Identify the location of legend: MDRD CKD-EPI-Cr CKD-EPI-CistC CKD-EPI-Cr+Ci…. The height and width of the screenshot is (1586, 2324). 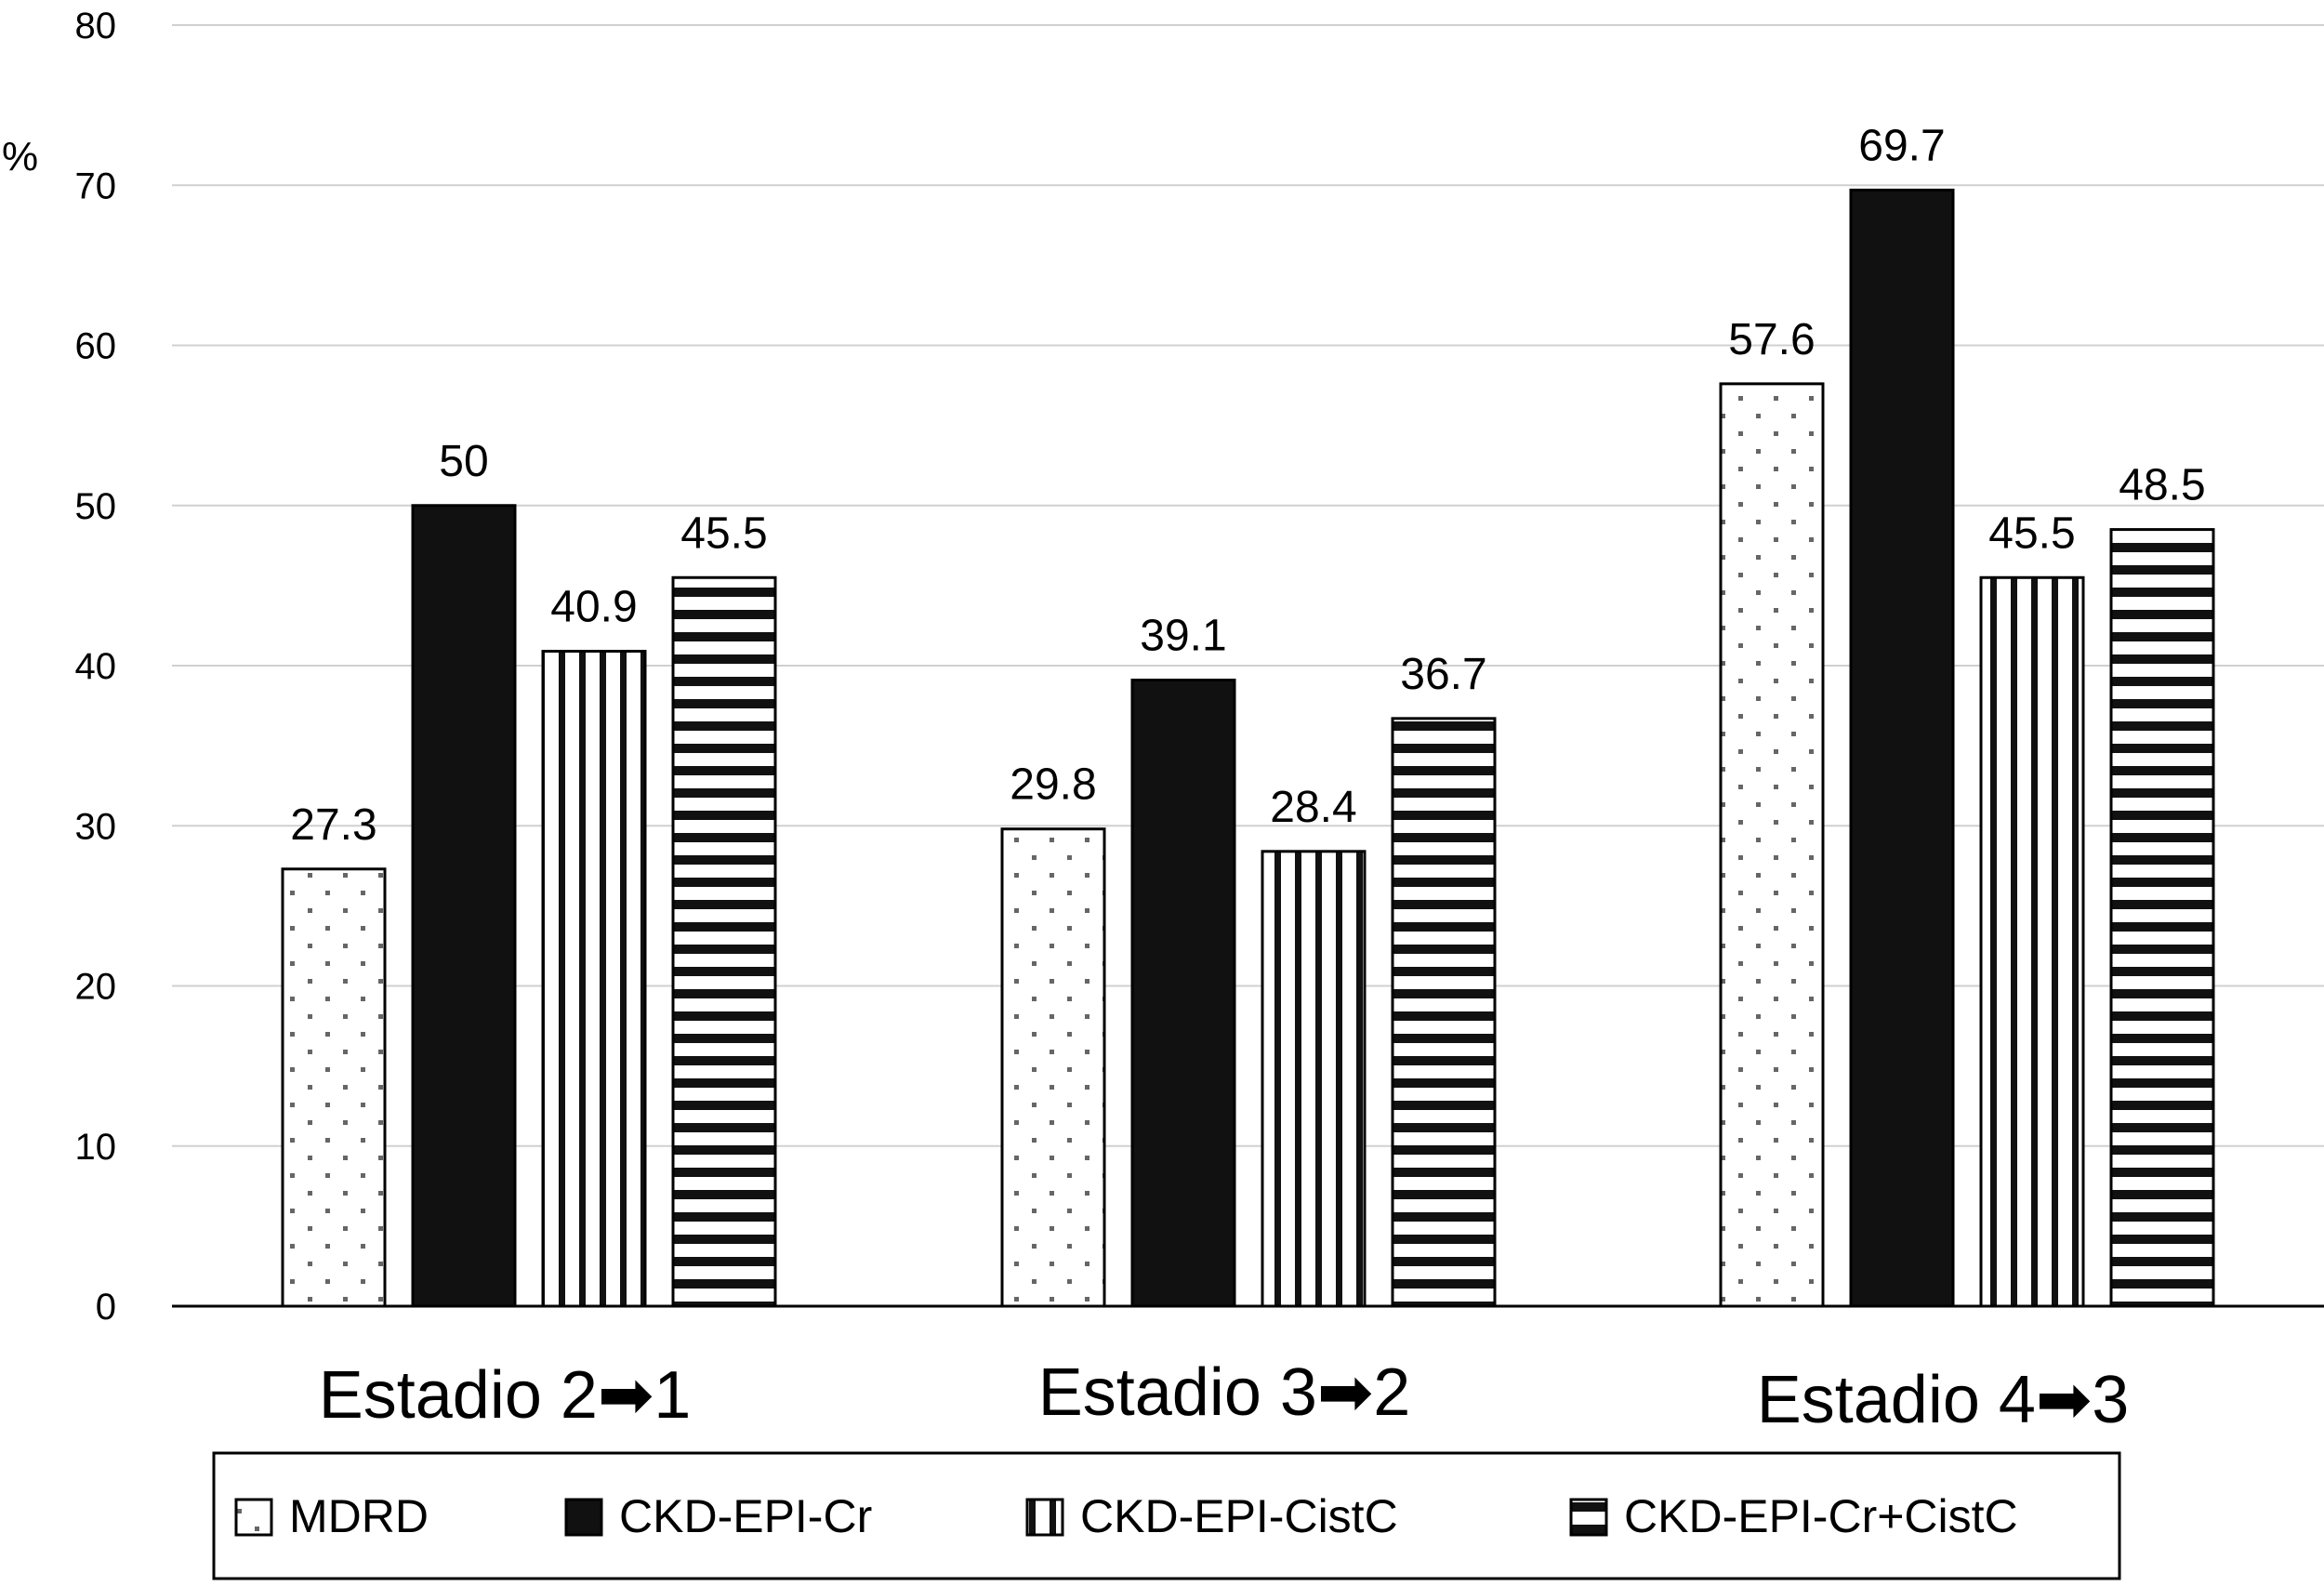
(1166, 1515).